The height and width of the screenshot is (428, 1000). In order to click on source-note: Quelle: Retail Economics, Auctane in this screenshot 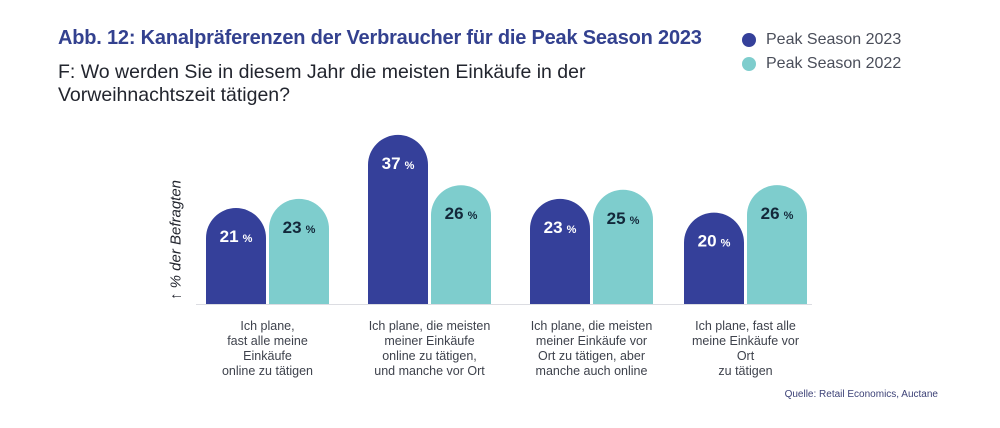, I will do `click(861, 394)`.